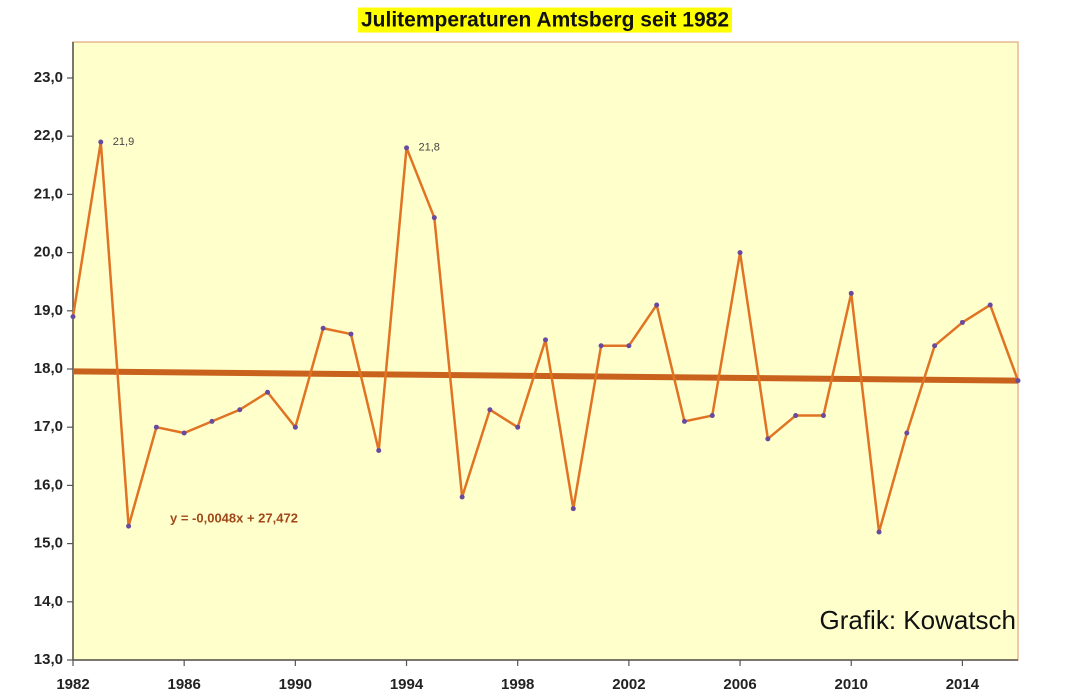 The image size is (1075, 699). What do you see at coordinates (48, 601) in the screenshot?
I see `y-tick-label: 14,0` at bounding box center [48, 601].